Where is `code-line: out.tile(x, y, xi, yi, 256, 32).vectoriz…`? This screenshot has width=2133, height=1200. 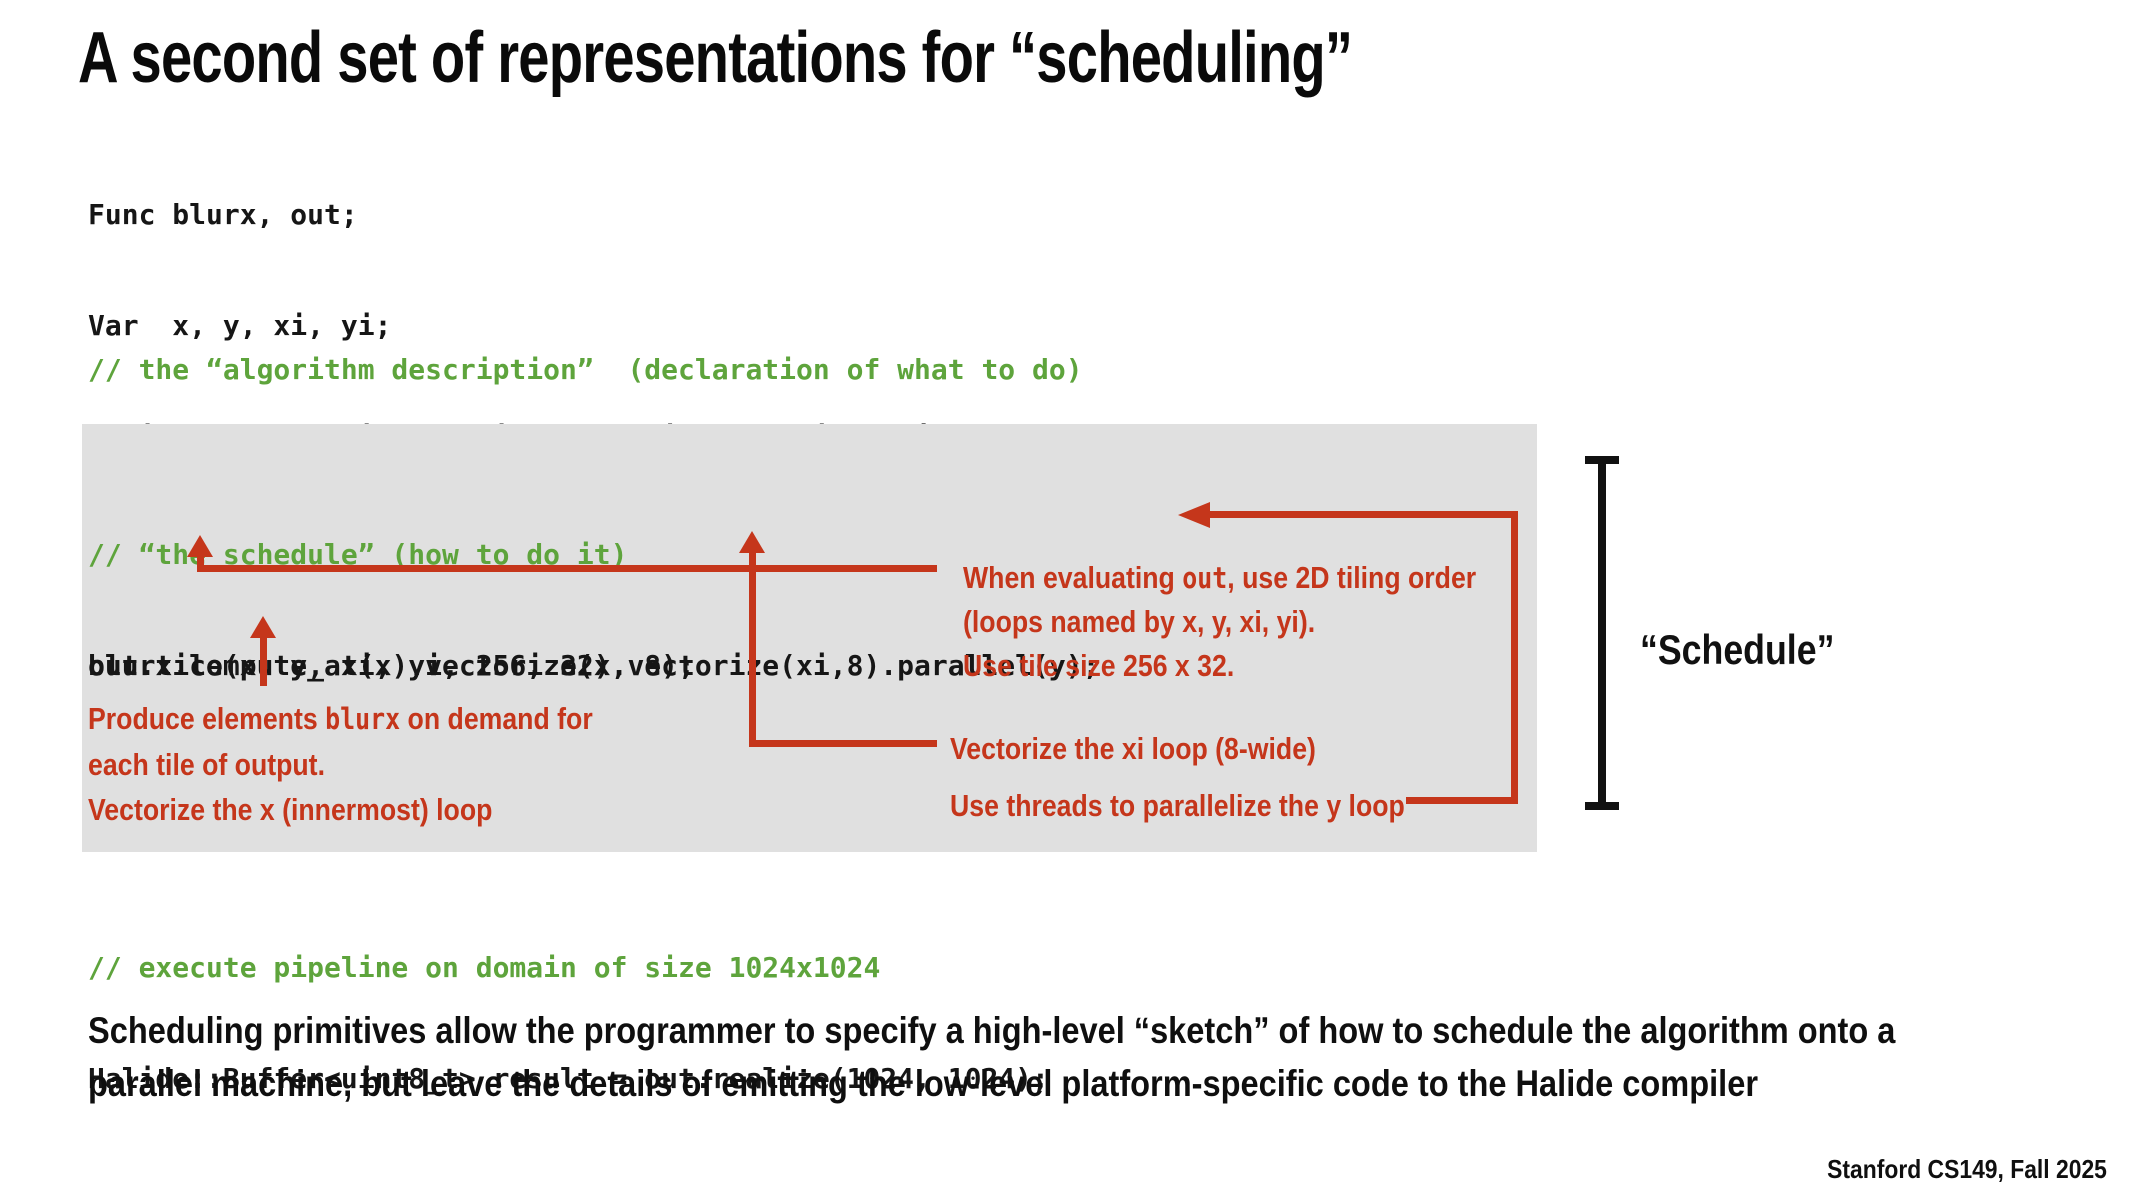
code-line: out.tile(x, y, xi, yi, 256, 32).vectoriz… is located at coordinates (594, 665).